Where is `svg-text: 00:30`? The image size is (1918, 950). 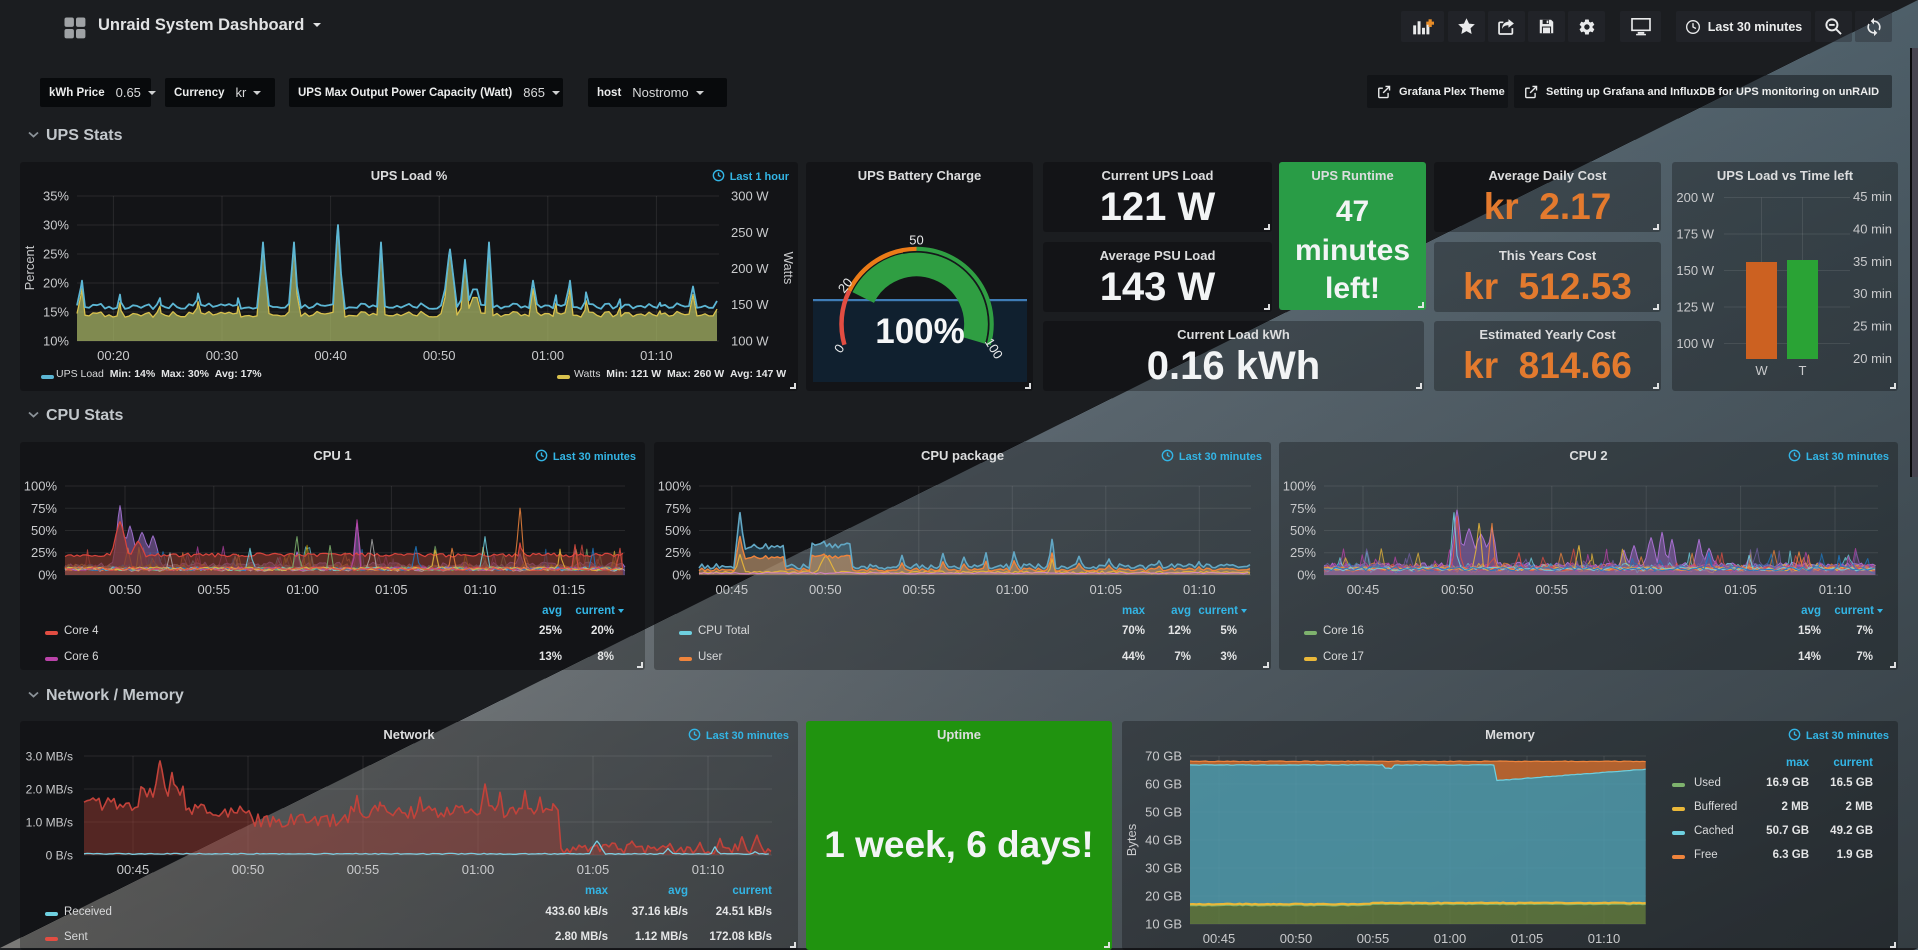
svg-text: 00:30 is located at coordinates (222, 355).